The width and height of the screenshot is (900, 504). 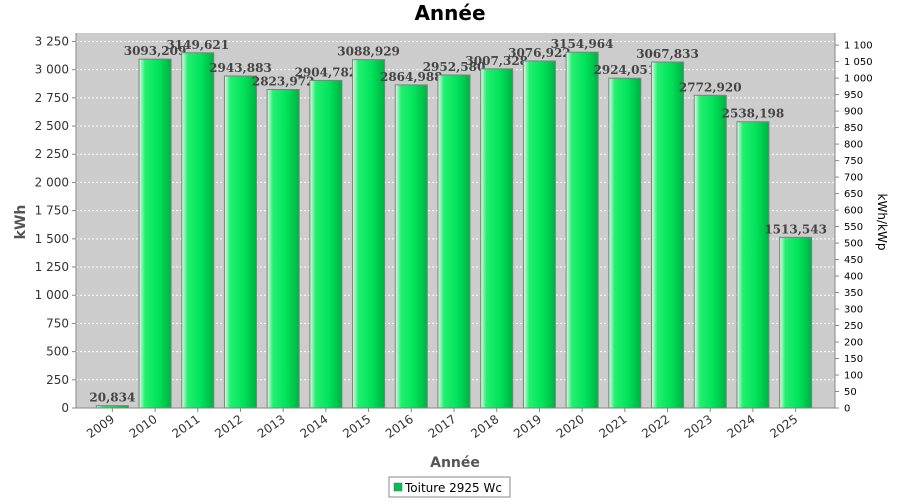 What do you see at coordinates (582, 44) in the screenshot?
I see `bar-value-label: 3154,964` at bounding box center [582, 44].